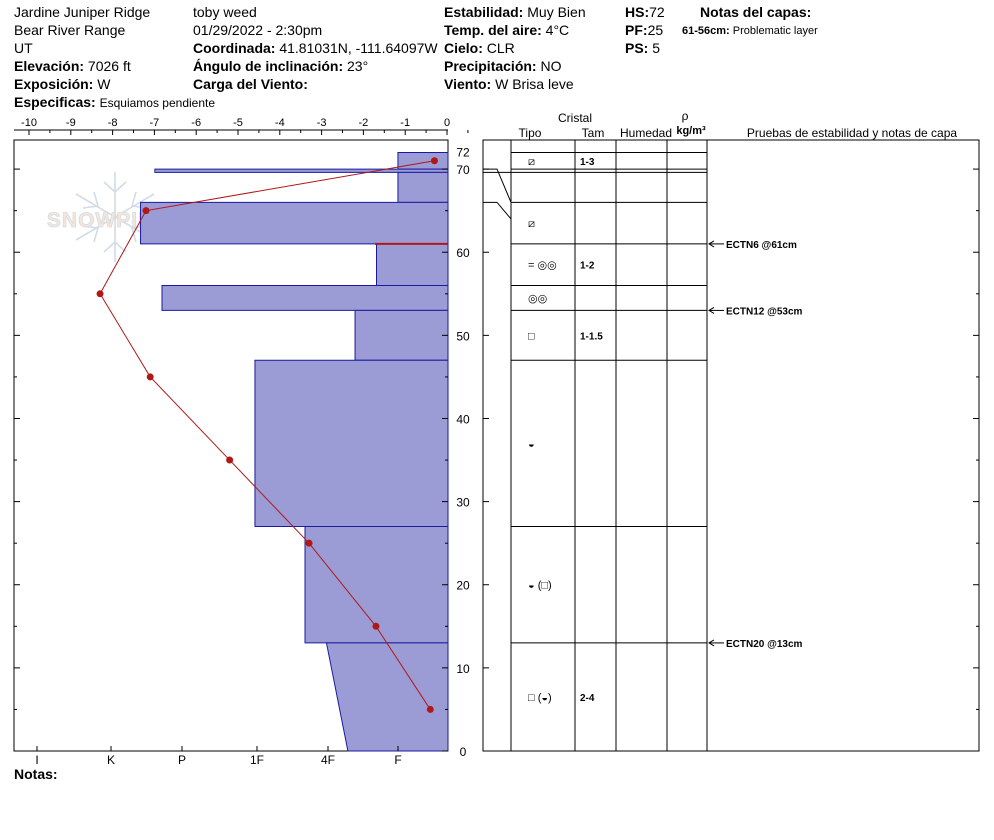  Describe the element at coordinates (196, 123) in the screenshot. I see `temperature-tick-label: -6` at that location.